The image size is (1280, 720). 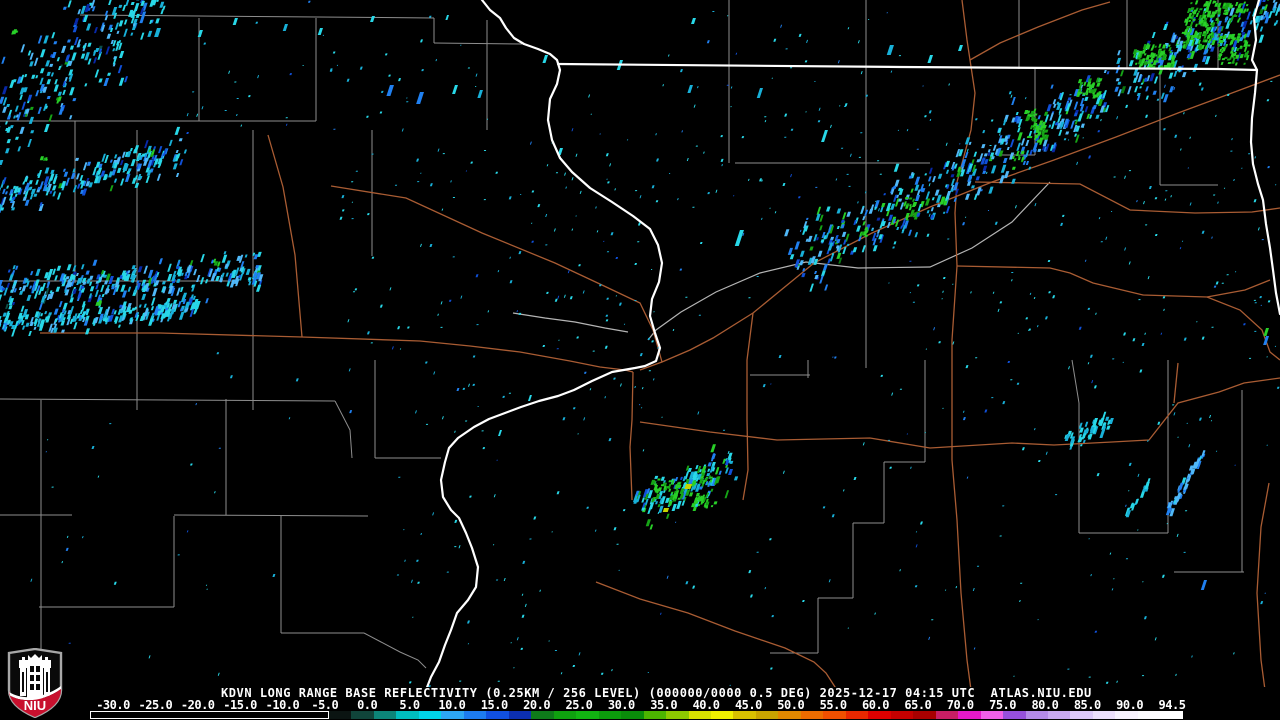 What do you see at coordinates (621, 705) in the screenshot?
I see `scale-label: 30.0` at bounding box center [621, 705].